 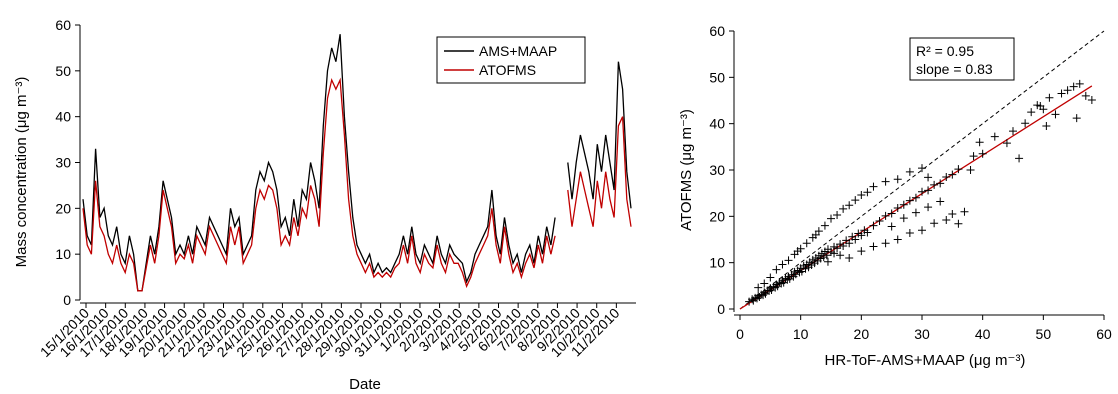 What do you see at coordinates (922, 334) in the screenshot?
I see `right-x-tick-label: 30` at bounding box center [922, 334].